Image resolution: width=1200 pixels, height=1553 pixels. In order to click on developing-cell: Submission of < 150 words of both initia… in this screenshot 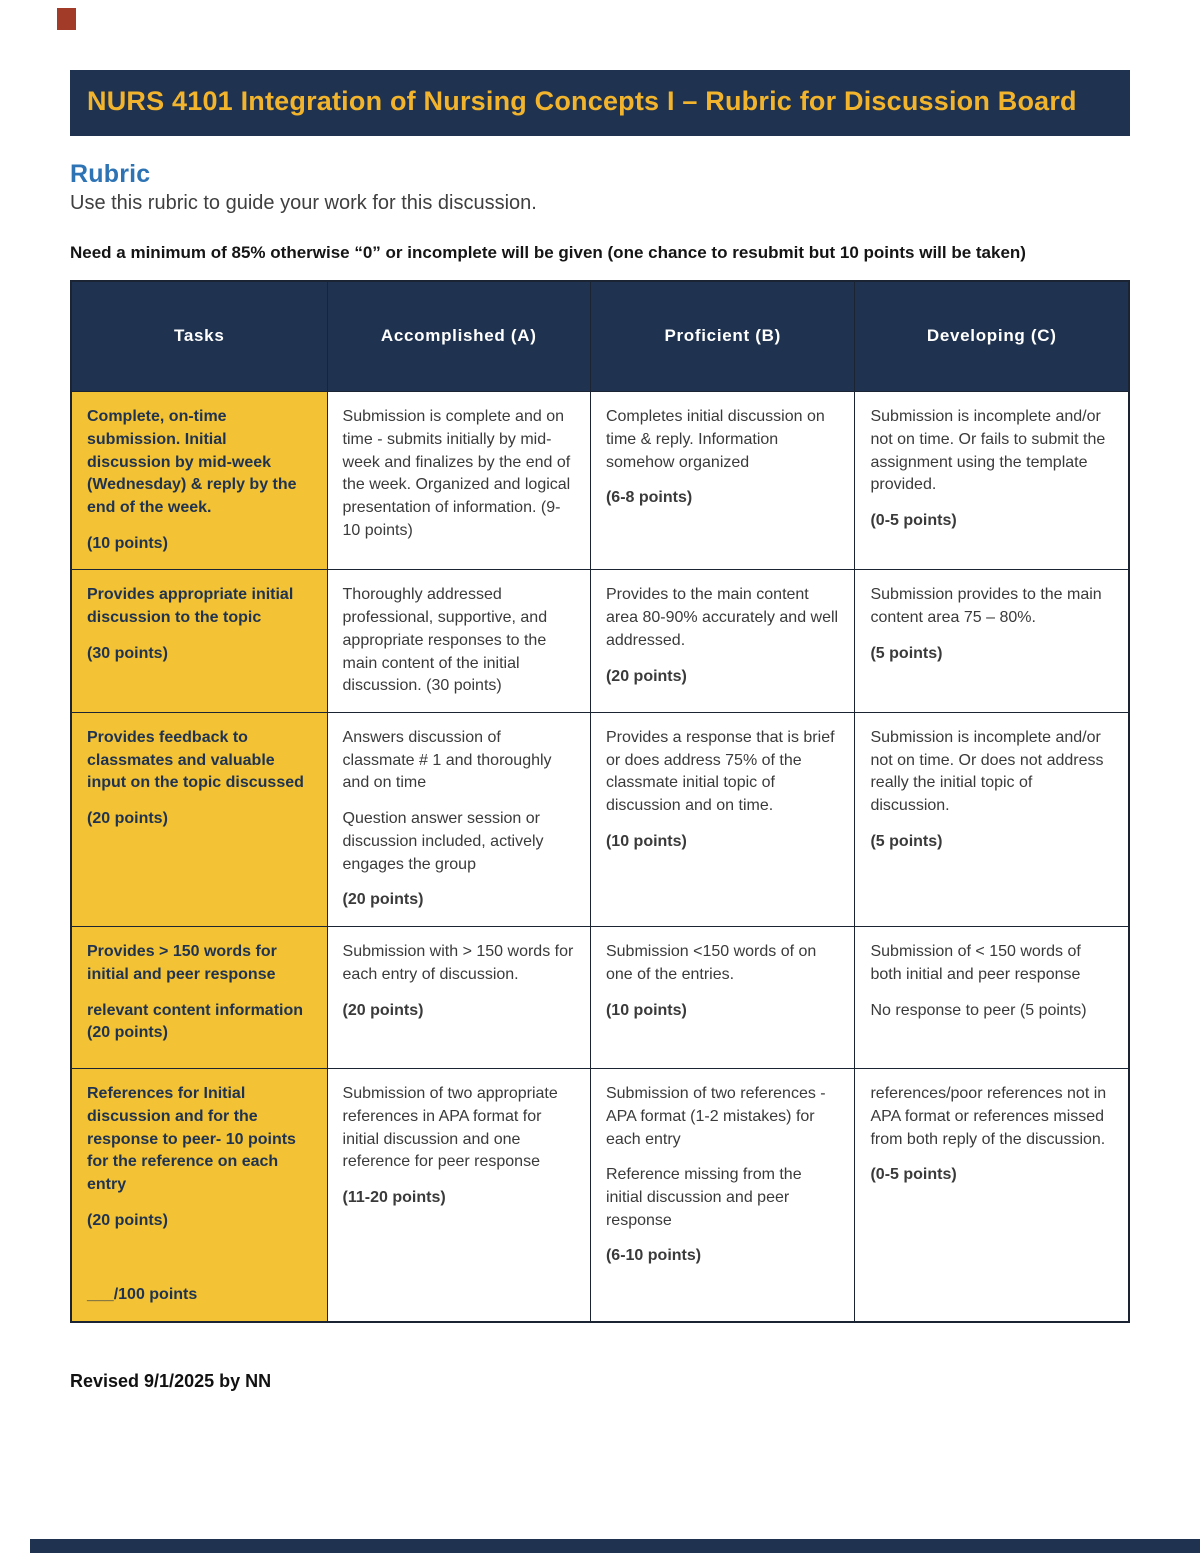, I will do `click(992, 998)`.